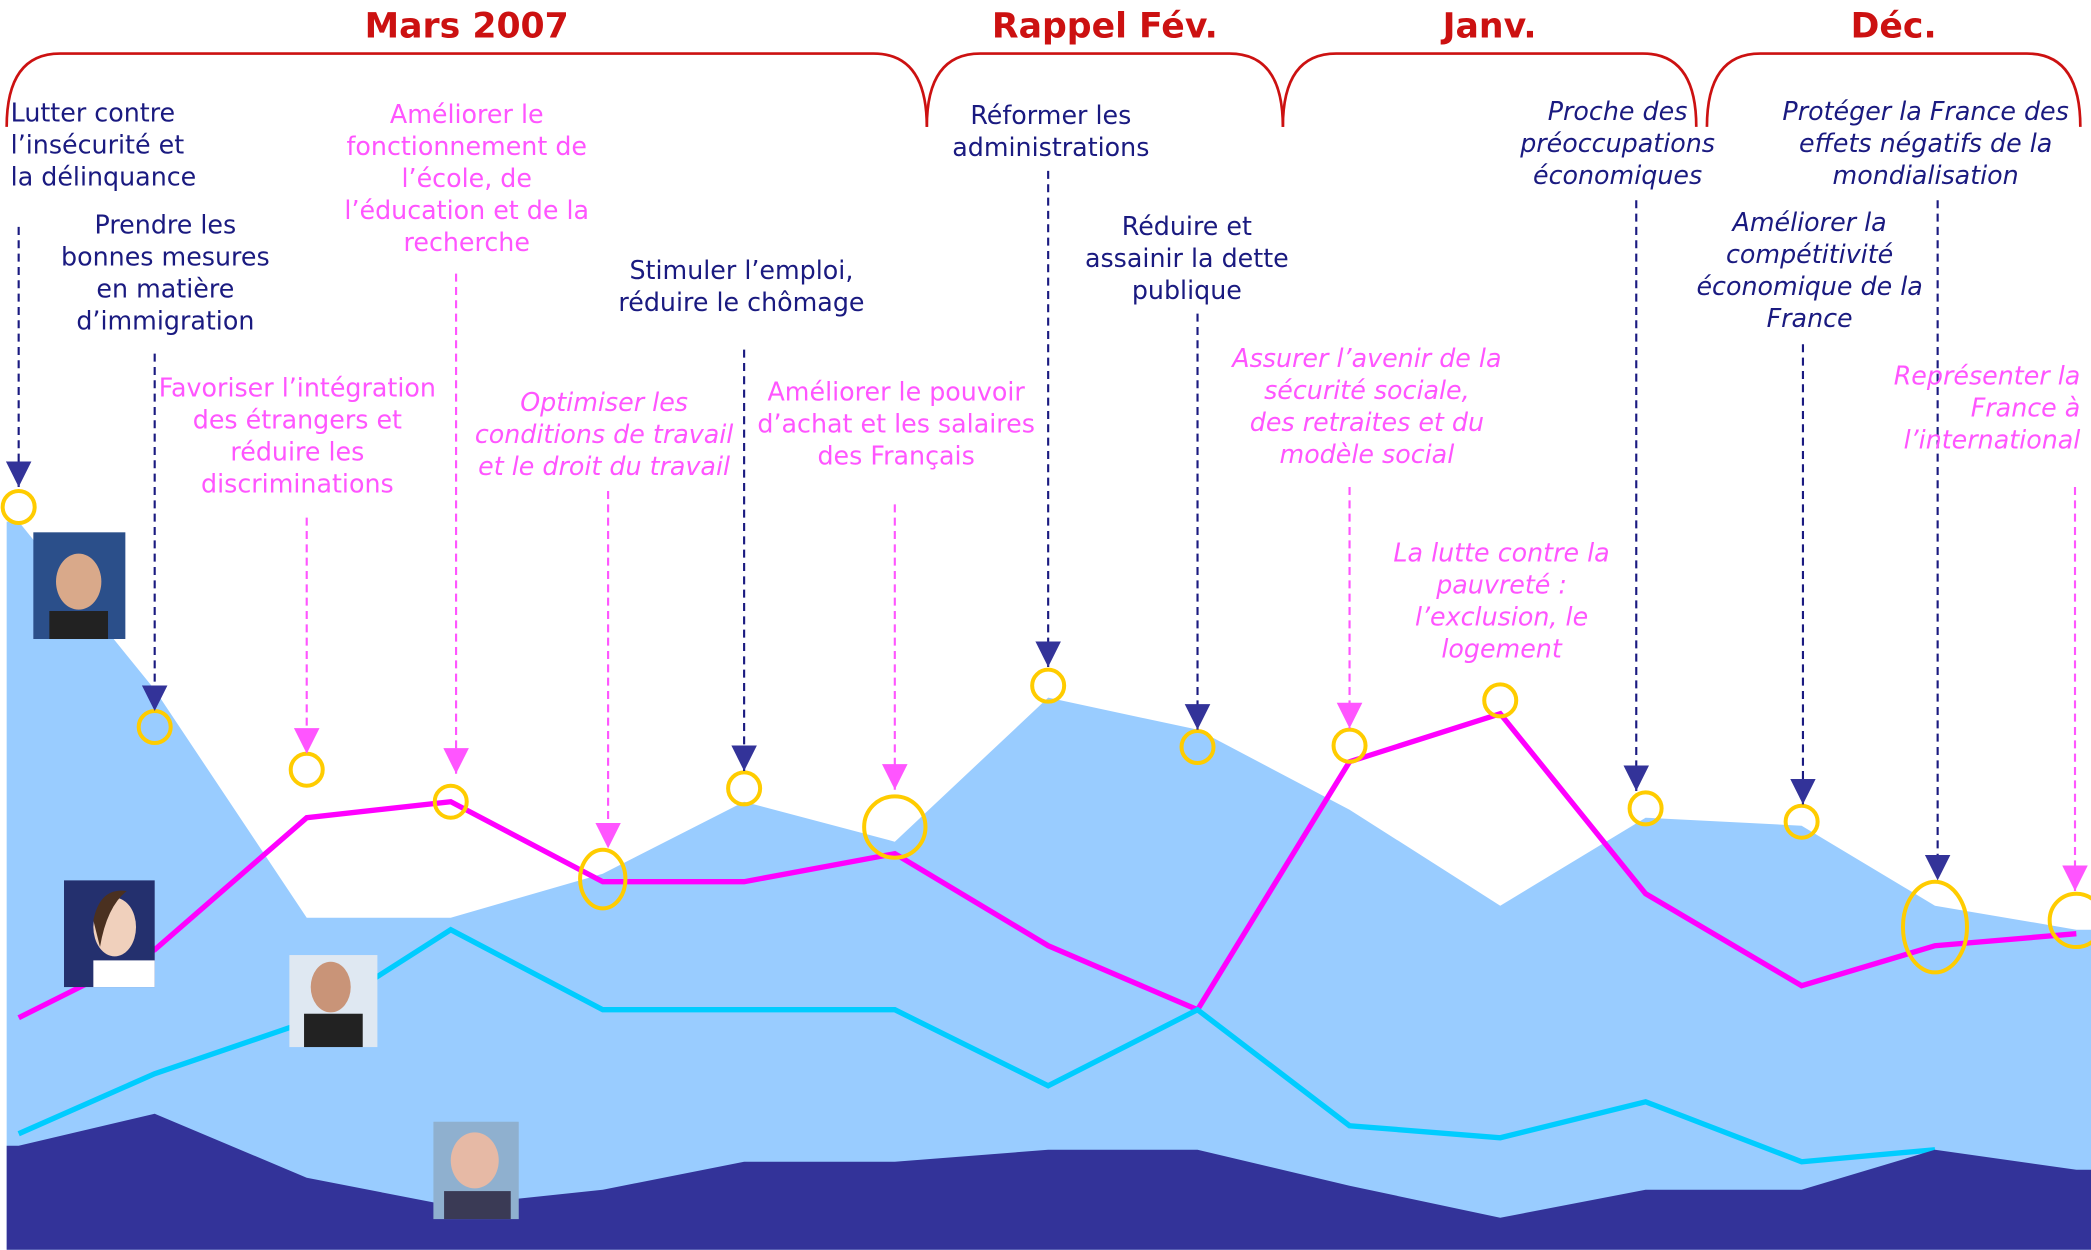 Image resolution: width=2091 pixels, height=1250 pixels. I want to click on category-label: logement, so click(1502, 649).